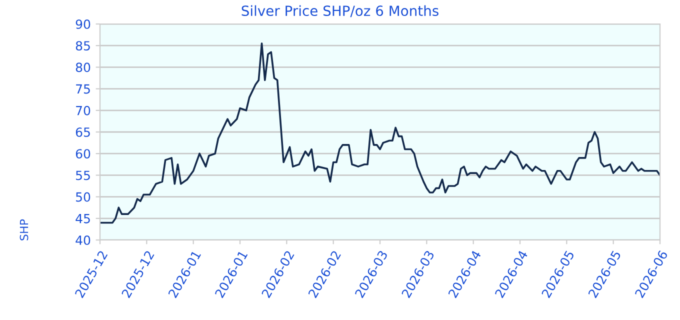  Describe the element at coordinates (83, 111) in the screenshot. I see `y-tick-label: 70` at that location.